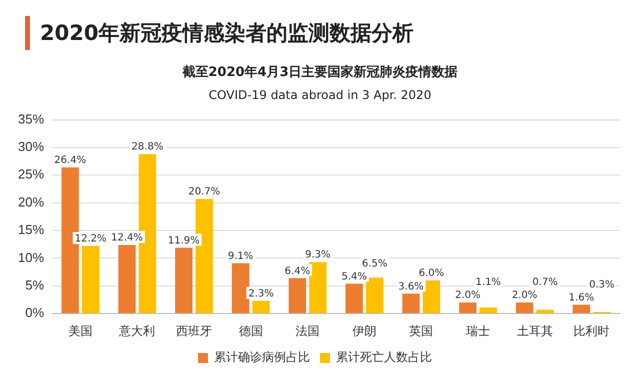 This screenshot has width=640, height=374. I want to click on y-tick-label: 20%, so click(31, 202).